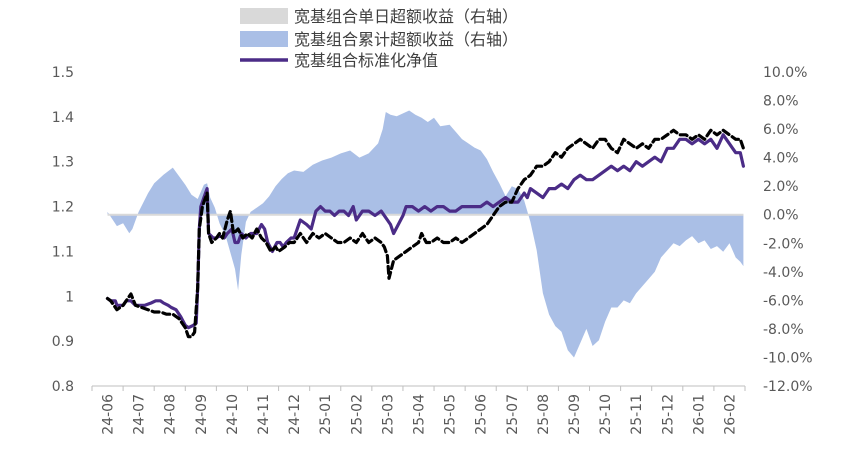 The height and width of the screenshot is (464, 858). Describe the element at coordinates (544, 414) in the screenshot. I see `x-tick-label: 25-08` at that location.